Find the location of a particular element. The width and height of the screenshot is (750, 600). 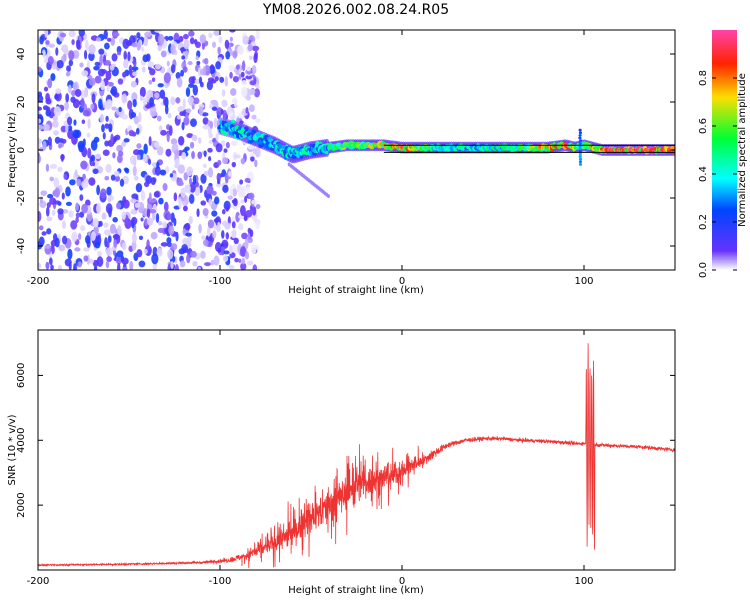

x-tick-label: -200 is located at coordinates (38, 581).